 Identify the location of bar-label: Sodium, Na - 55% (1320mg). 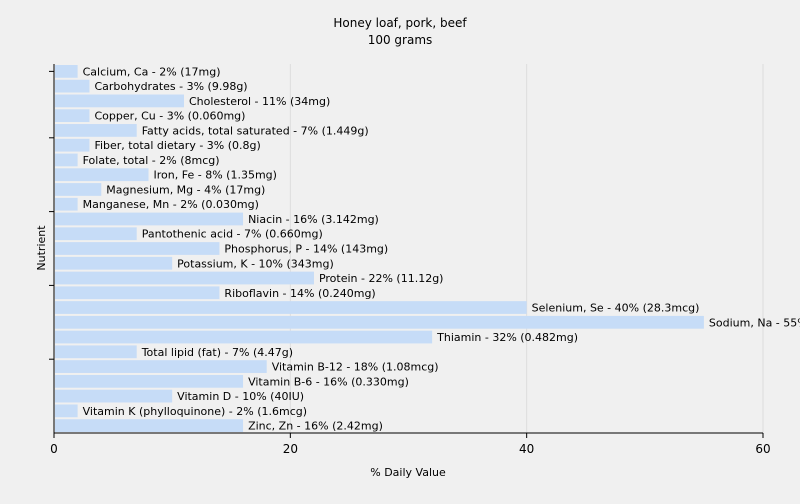
(754, 322).